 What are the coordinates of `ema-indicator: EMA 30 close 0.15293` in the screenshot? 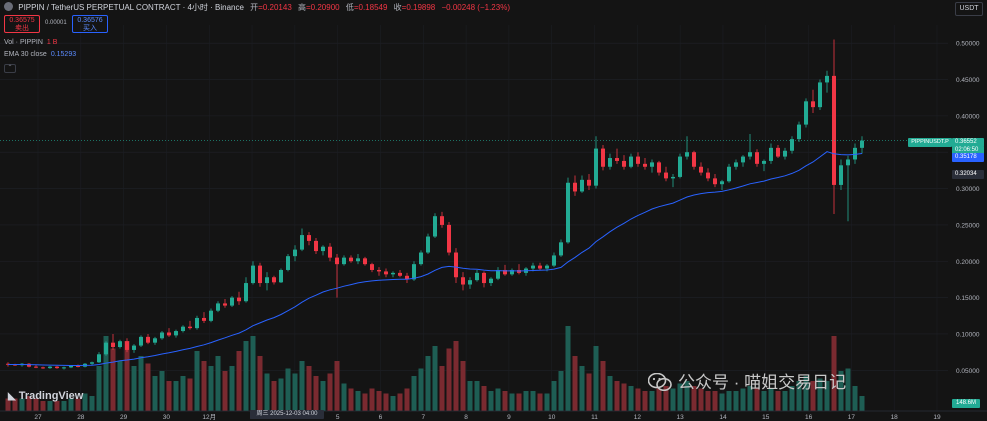 It's located at (40, 54).